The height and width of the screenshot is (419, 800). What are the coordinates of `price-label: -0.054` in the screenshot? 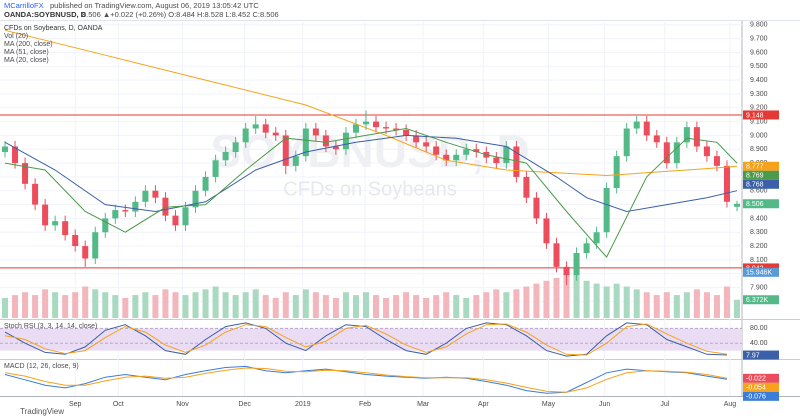 It's located at (756, 388).